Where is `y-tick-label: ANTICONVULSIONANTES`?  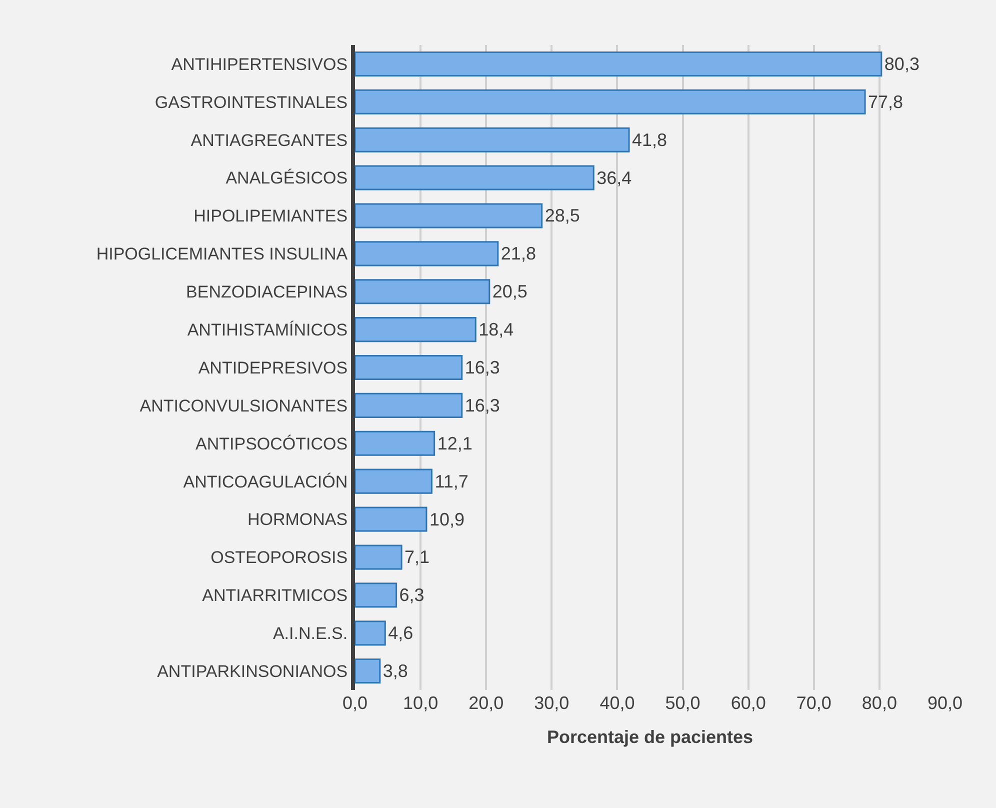
y-tick-label: ANTICONVULSIONANTES is located at coordinates (244, 406).